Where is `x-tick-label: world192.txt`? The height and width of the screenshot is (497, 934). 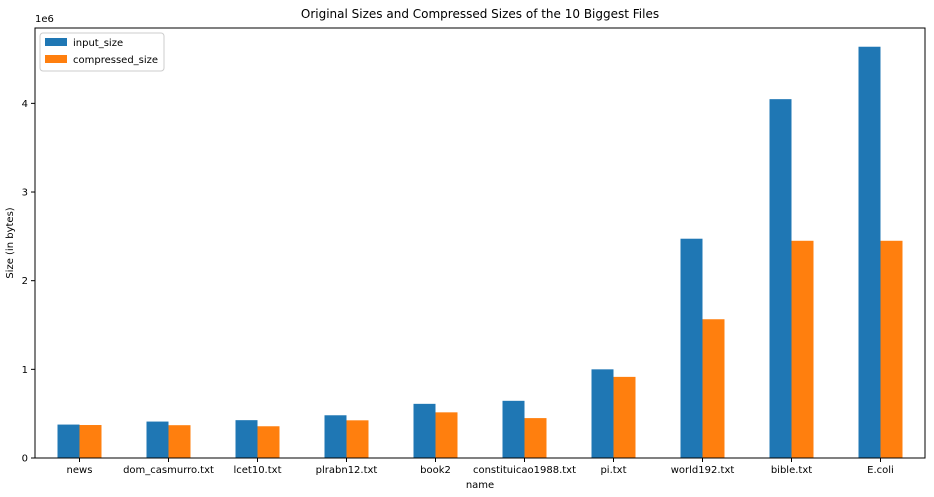 x-tick-label: world192.txt is located at coordinates (703, 470).